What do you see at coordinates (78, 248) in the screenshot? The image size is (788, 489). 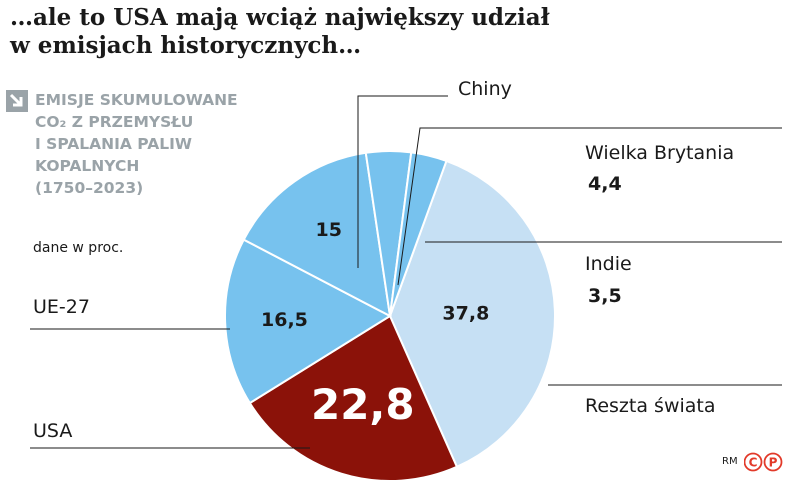 I see `unit-label: dane w proc.` at bounding box center [78, 248].